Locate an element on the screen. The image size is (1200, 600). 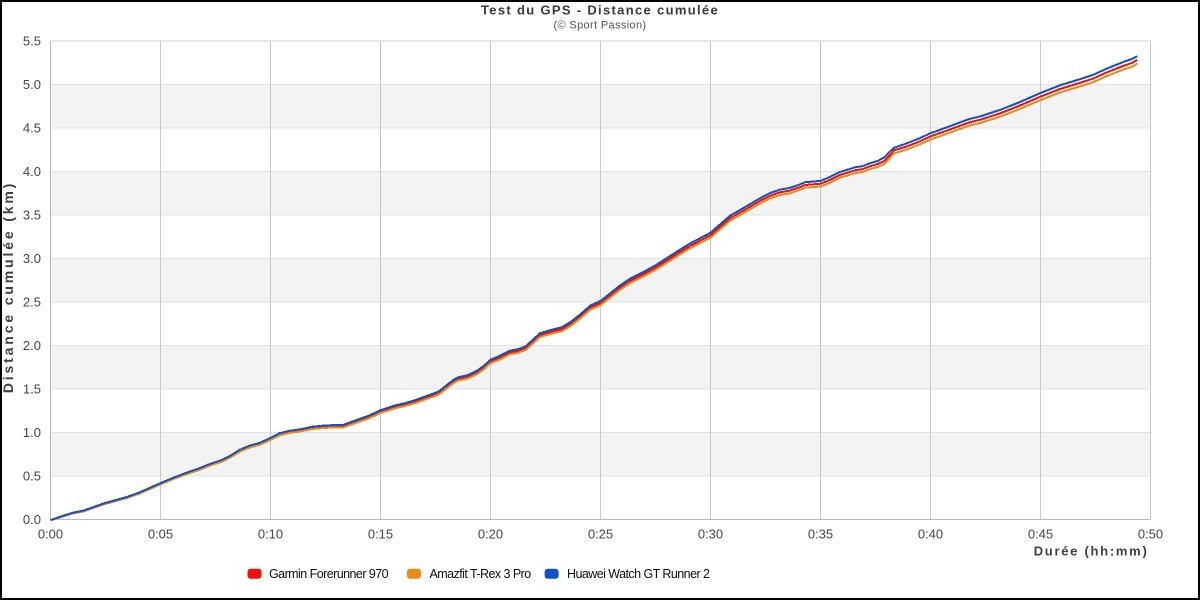
svg-text: 4.0 is located at coordinates (32, 171).